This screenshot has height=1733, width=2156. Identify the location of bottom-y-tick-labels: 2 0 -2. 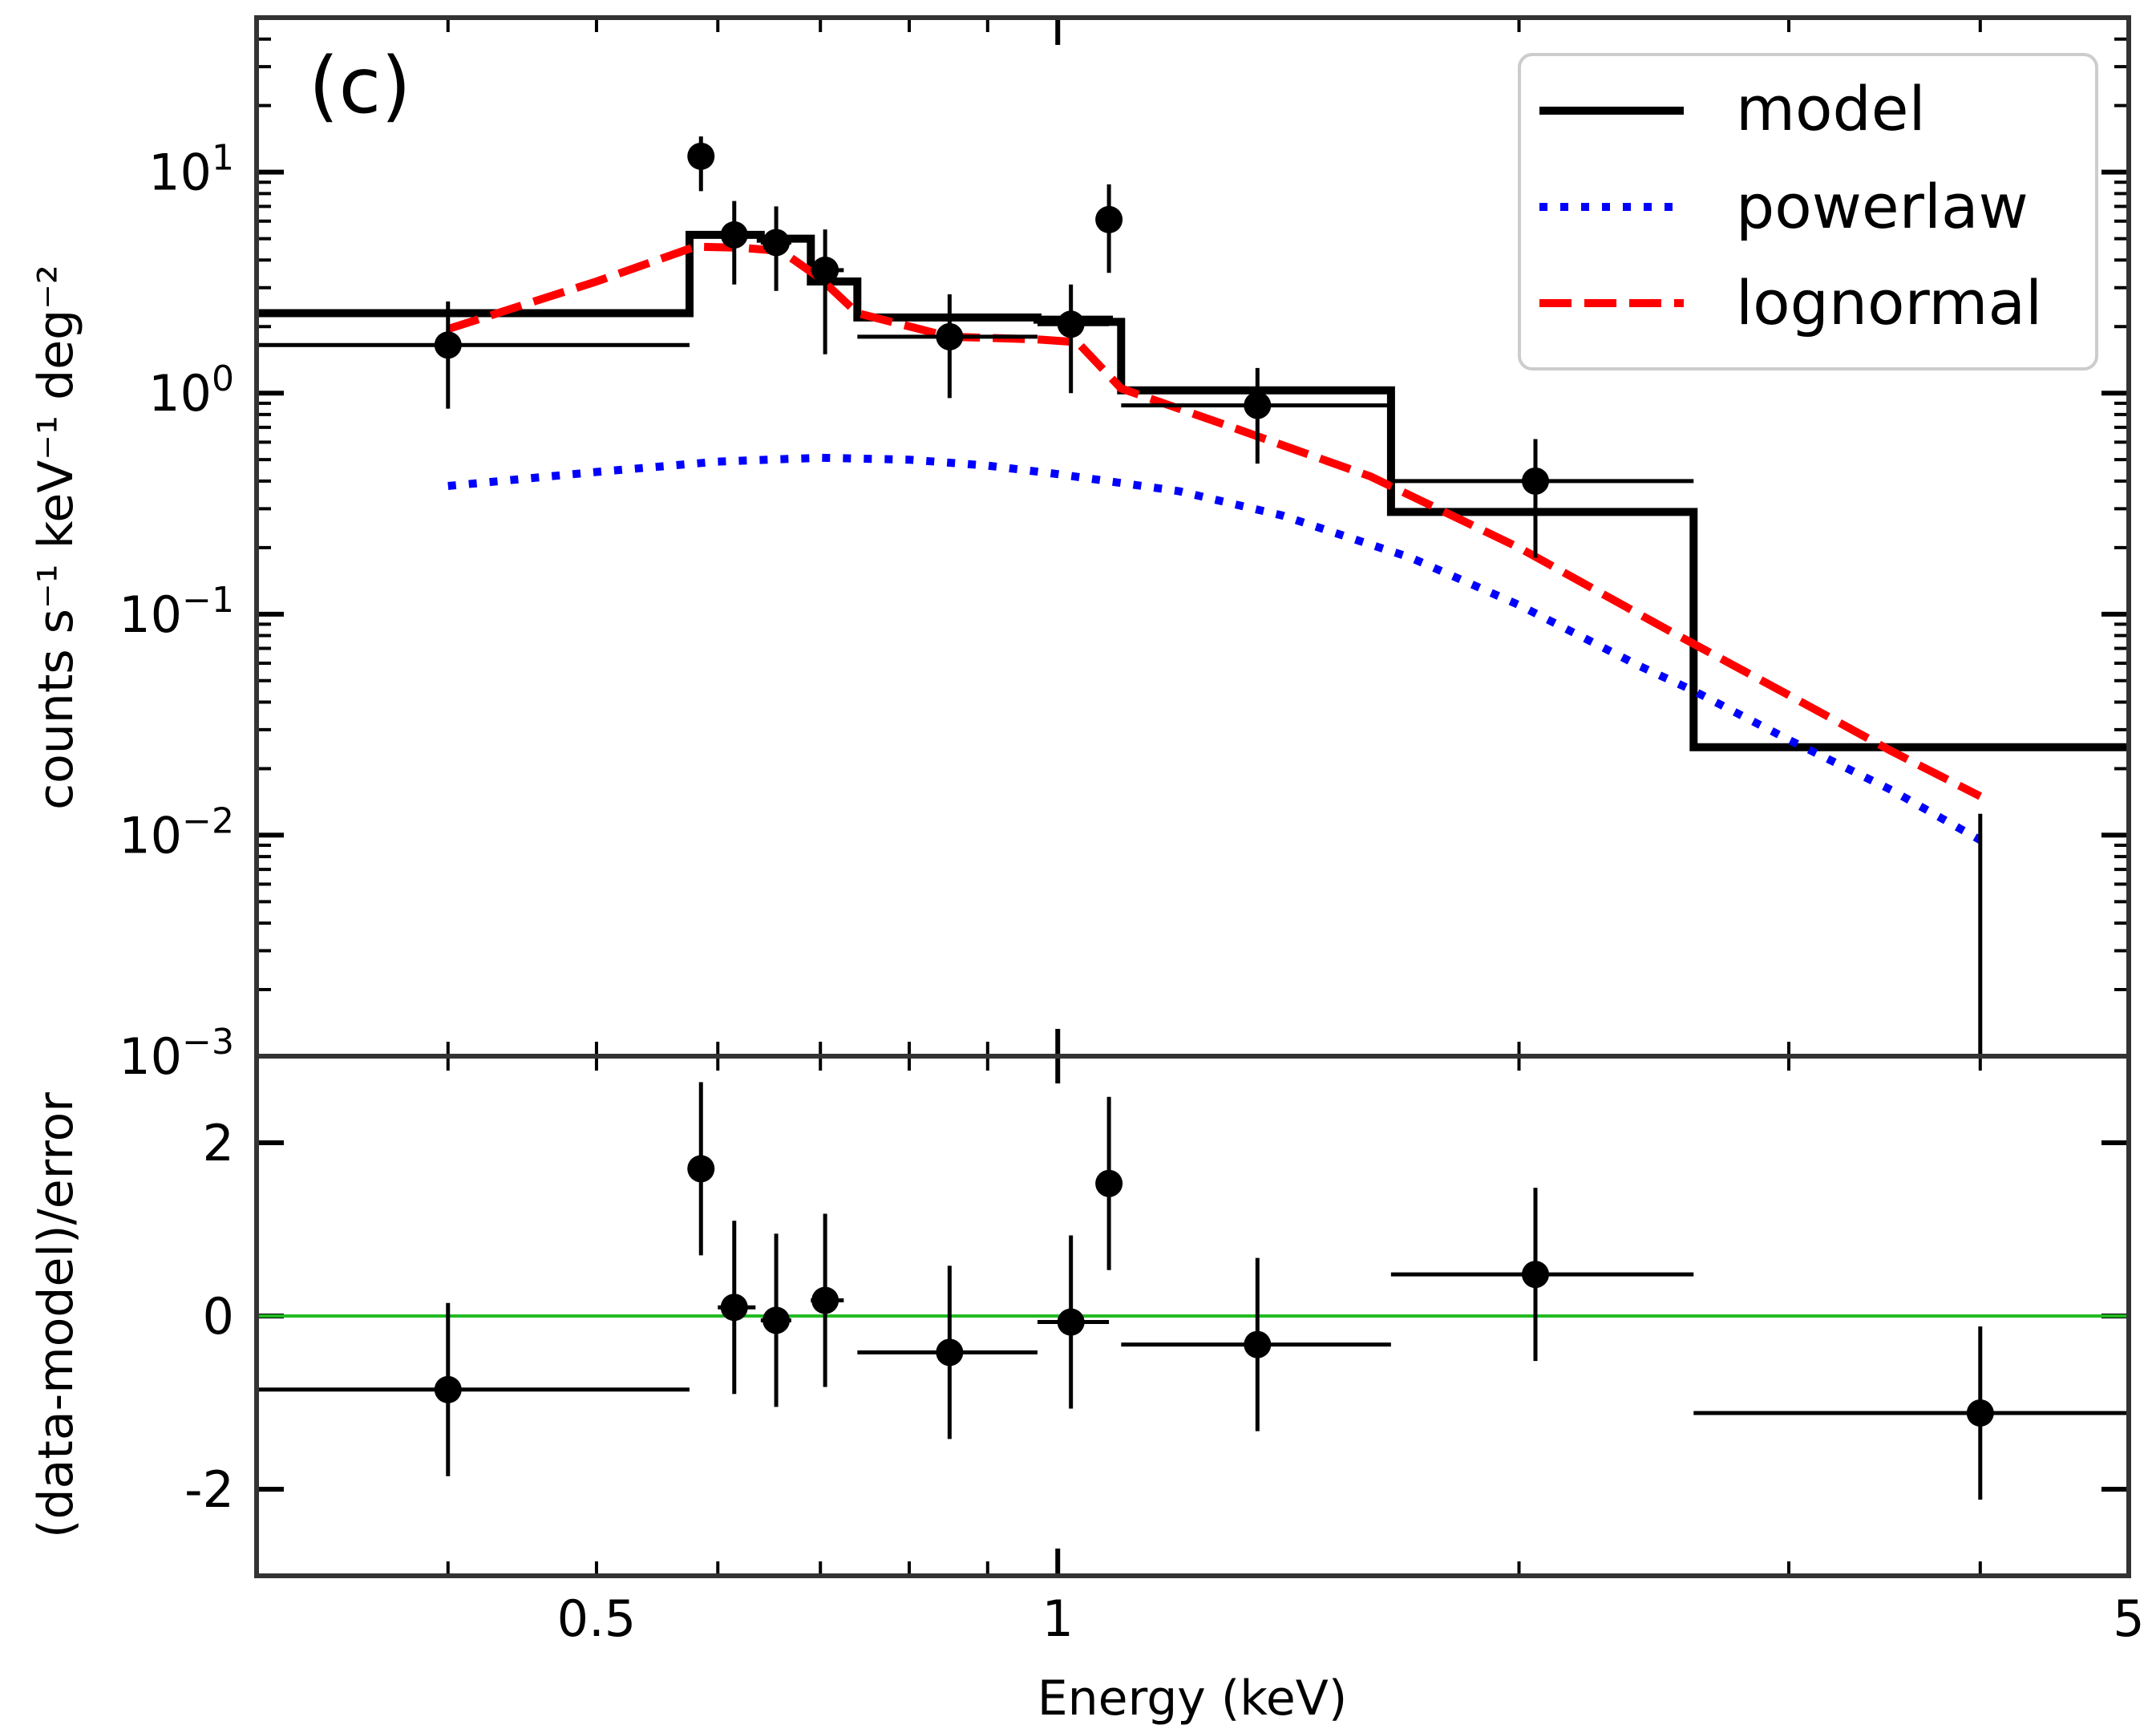
(209, 1316).